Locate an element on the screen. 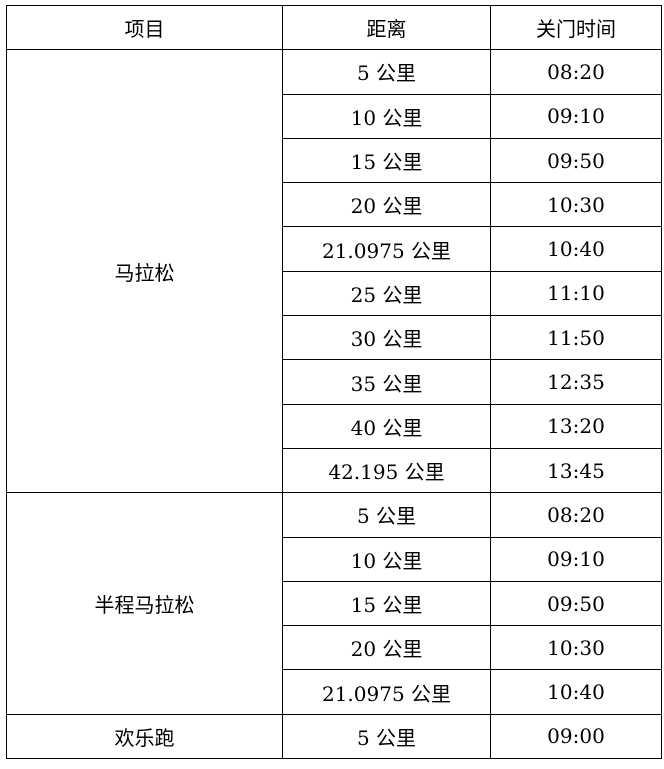 The height and width of the screenshot is (769, 664). cutoff-time-cell: 09:00 is located at coordinates (576, 736).